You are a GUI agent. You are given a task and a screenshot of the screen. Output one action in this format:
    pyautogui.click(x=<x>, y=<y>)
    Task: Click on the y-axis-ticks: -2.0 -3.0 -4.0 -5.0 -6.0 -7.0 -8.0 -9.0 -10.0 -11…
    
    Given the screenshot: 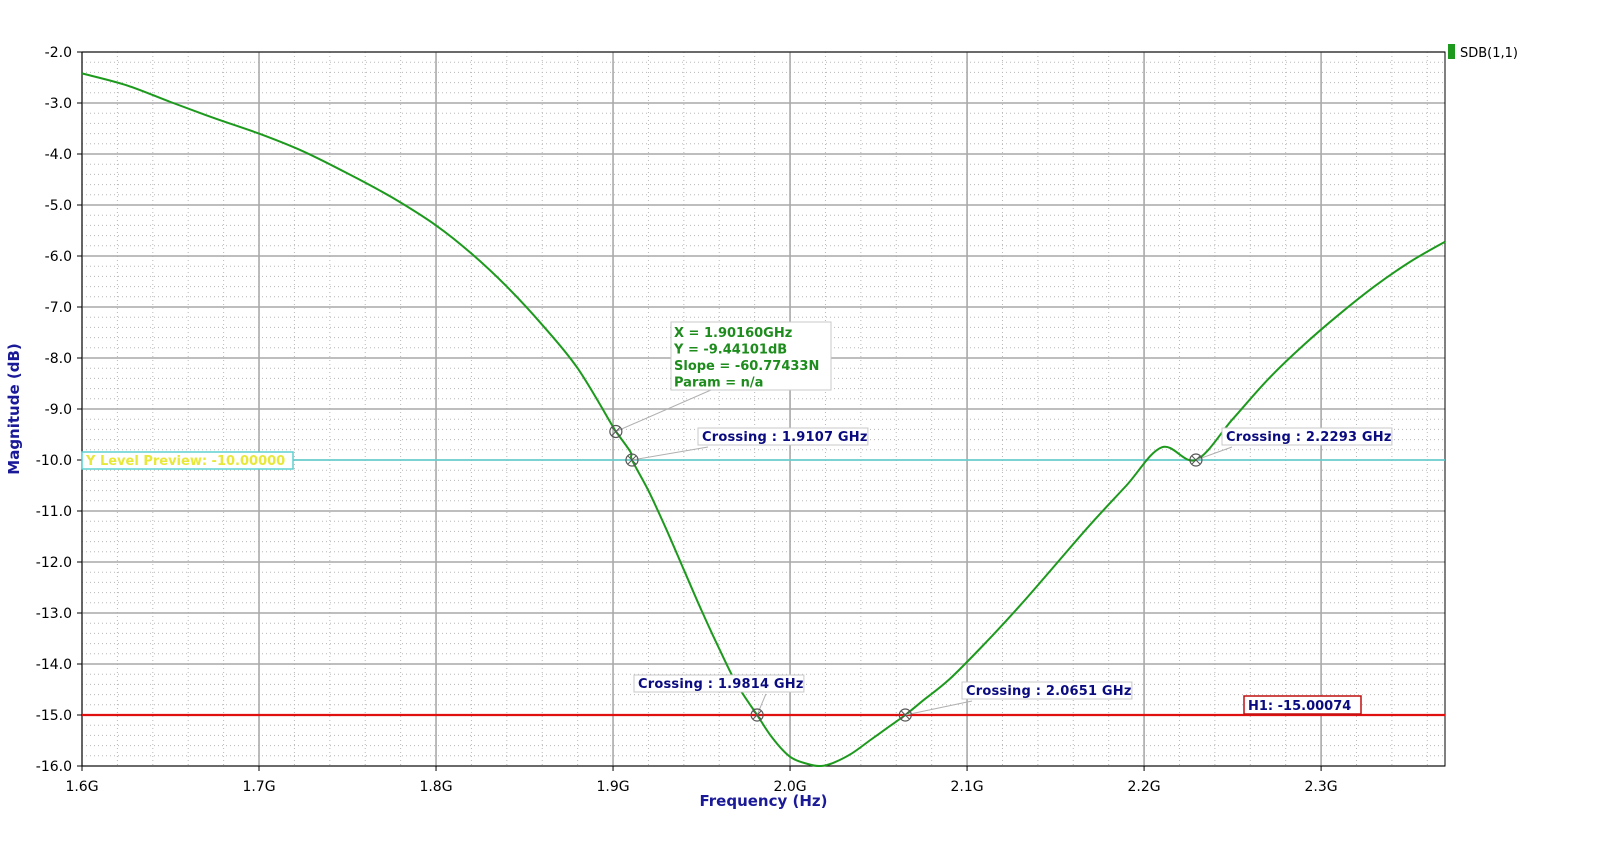 What is the action you would take?
    pyautogui.click(x=59, y=410)
    